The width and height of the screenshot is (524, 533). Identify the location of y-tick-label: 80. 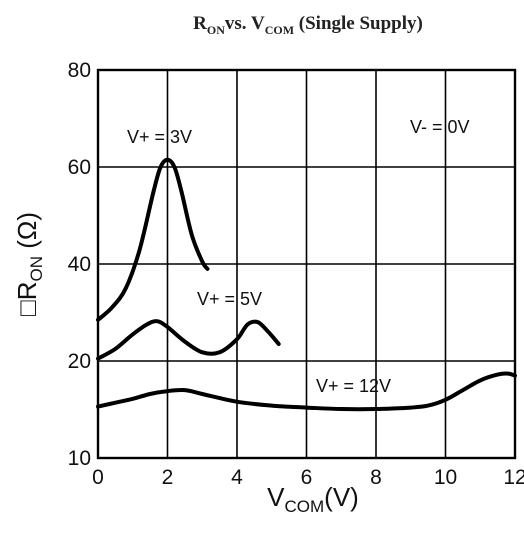
(79, 70).